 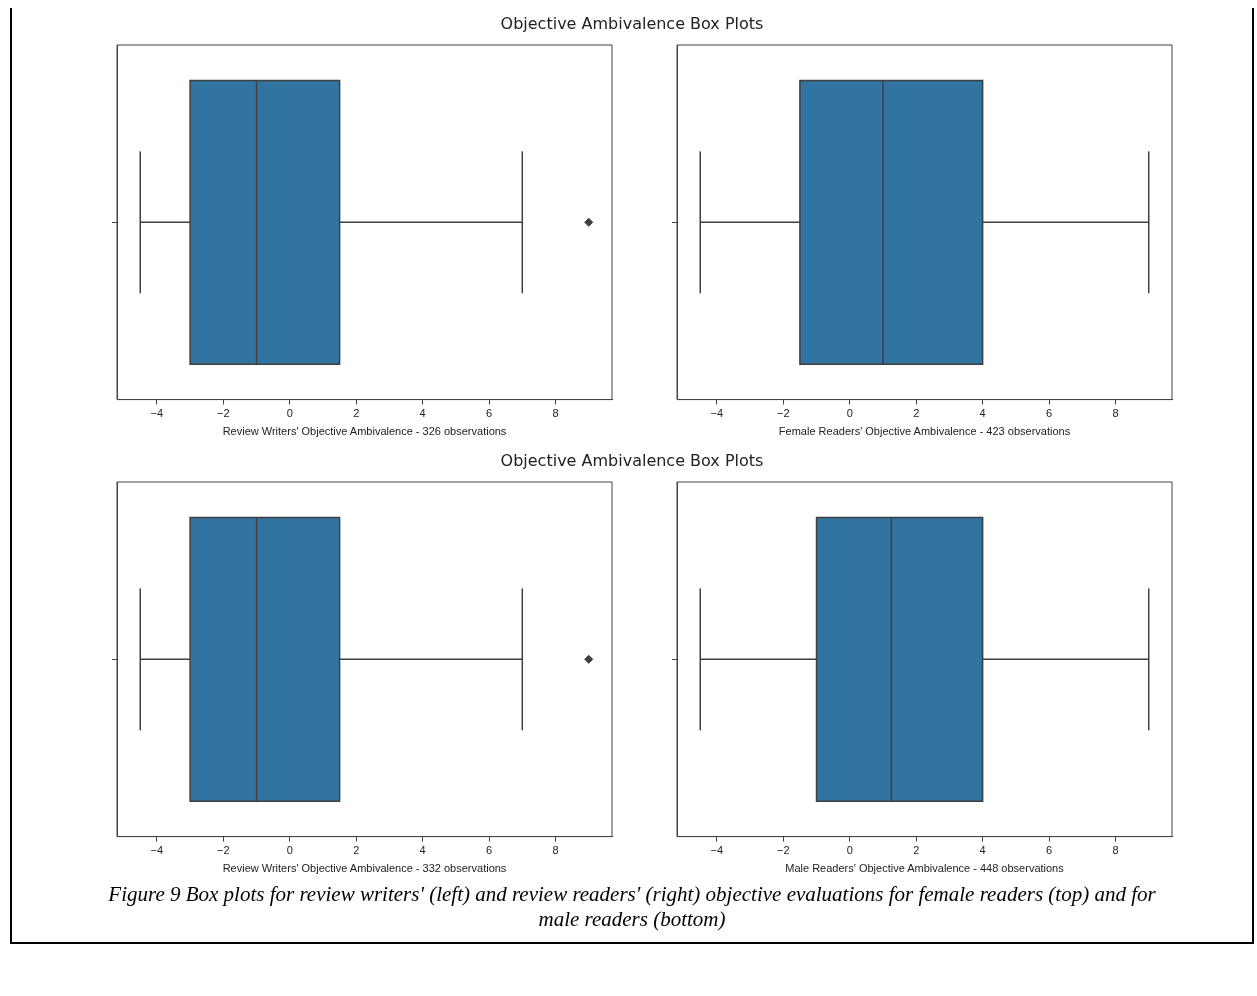 I want to click on x-axis-title: Female Readers' Objective Ambivalence - 423 observations, so click(x=924, y=431).